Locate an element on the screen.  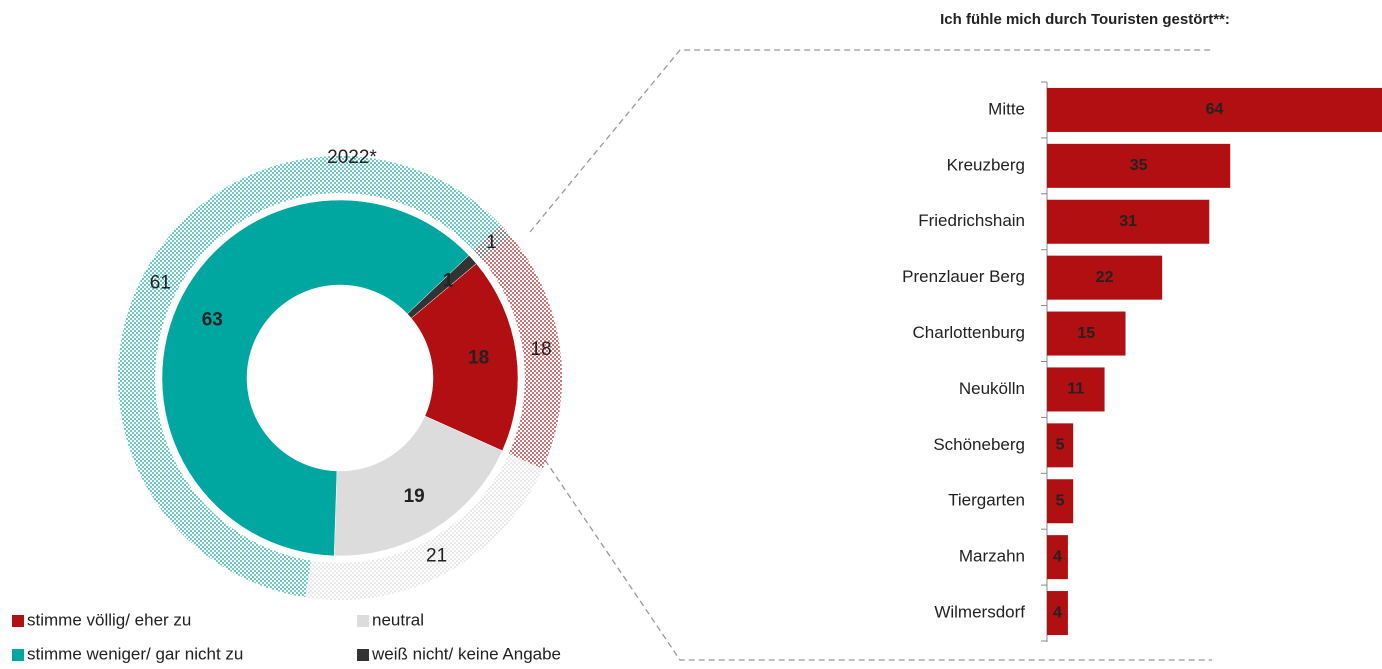
legend-label: neutral is located at coordinates (398, 619).